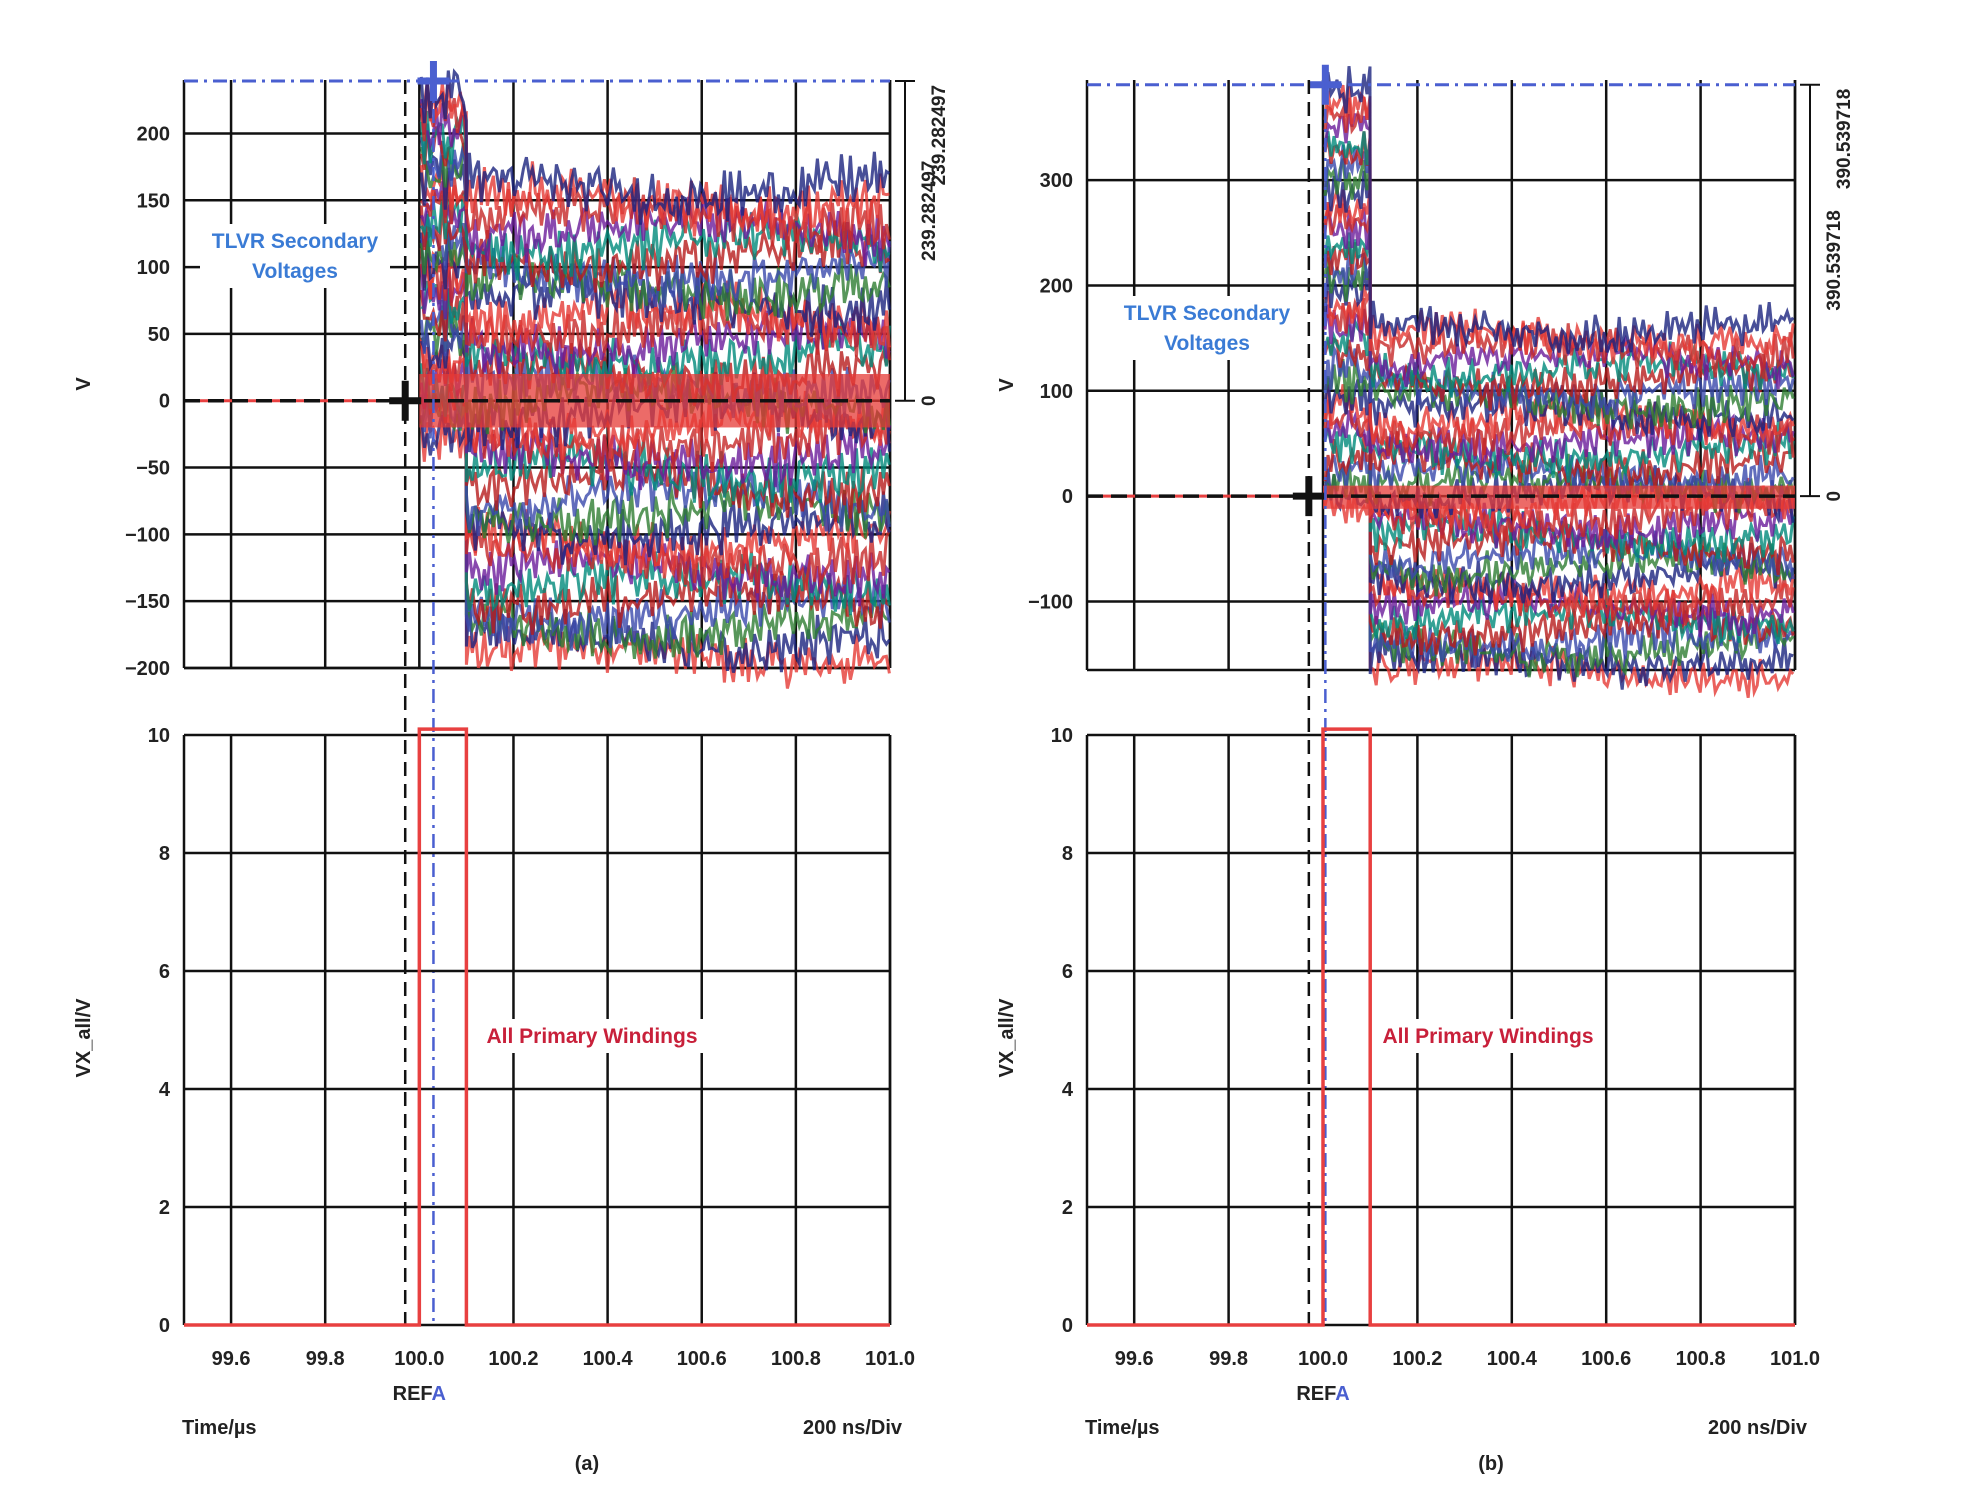 Image resolution: width=1977 pixels, height=1512 pixels. I want to click on y-tick-label: −150, so click(147, 602).